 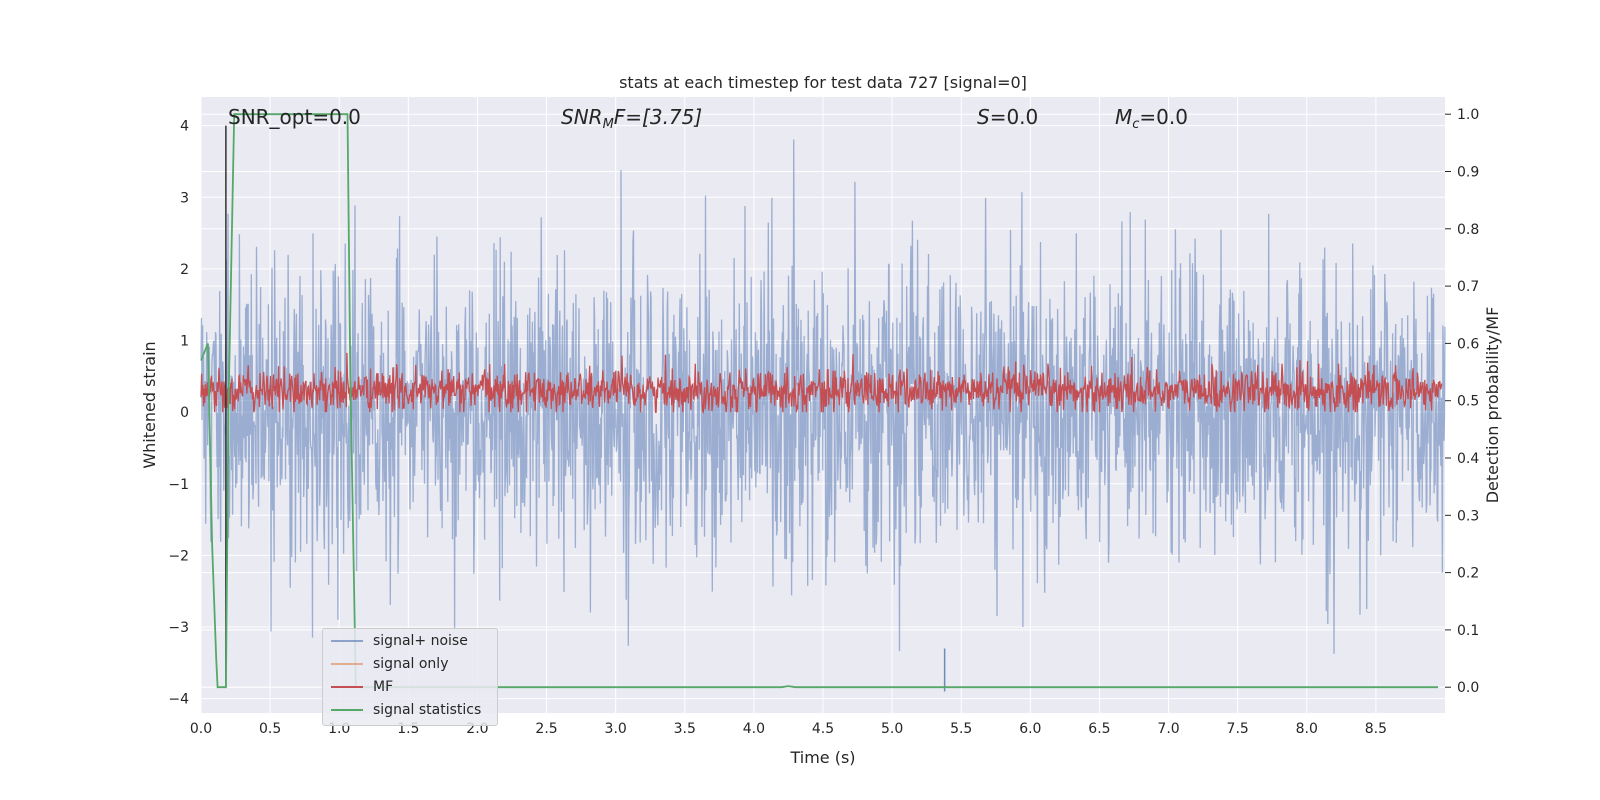 What do you see at coordinates (1468, 631) in the screenshot?
I see `y-tick-label-right: 0.1` at bounding box center [1468, 631].